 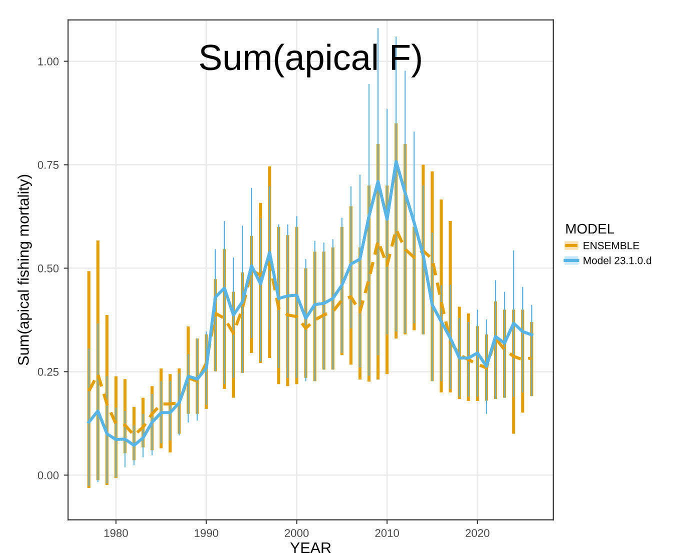 I want to click on y-tick-label: 0.50, so click(x=48, y=268).